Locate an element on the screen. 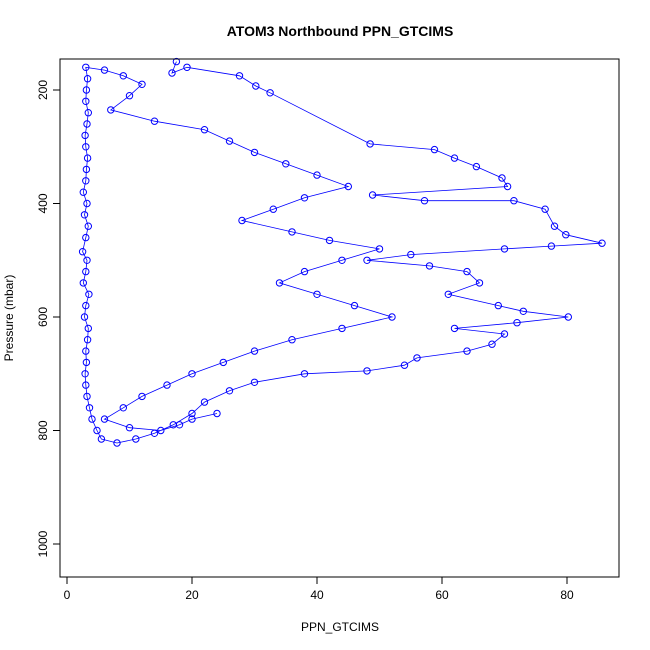  x-axis: 0 20 40 60 80 is located at coordinates (319, 589).